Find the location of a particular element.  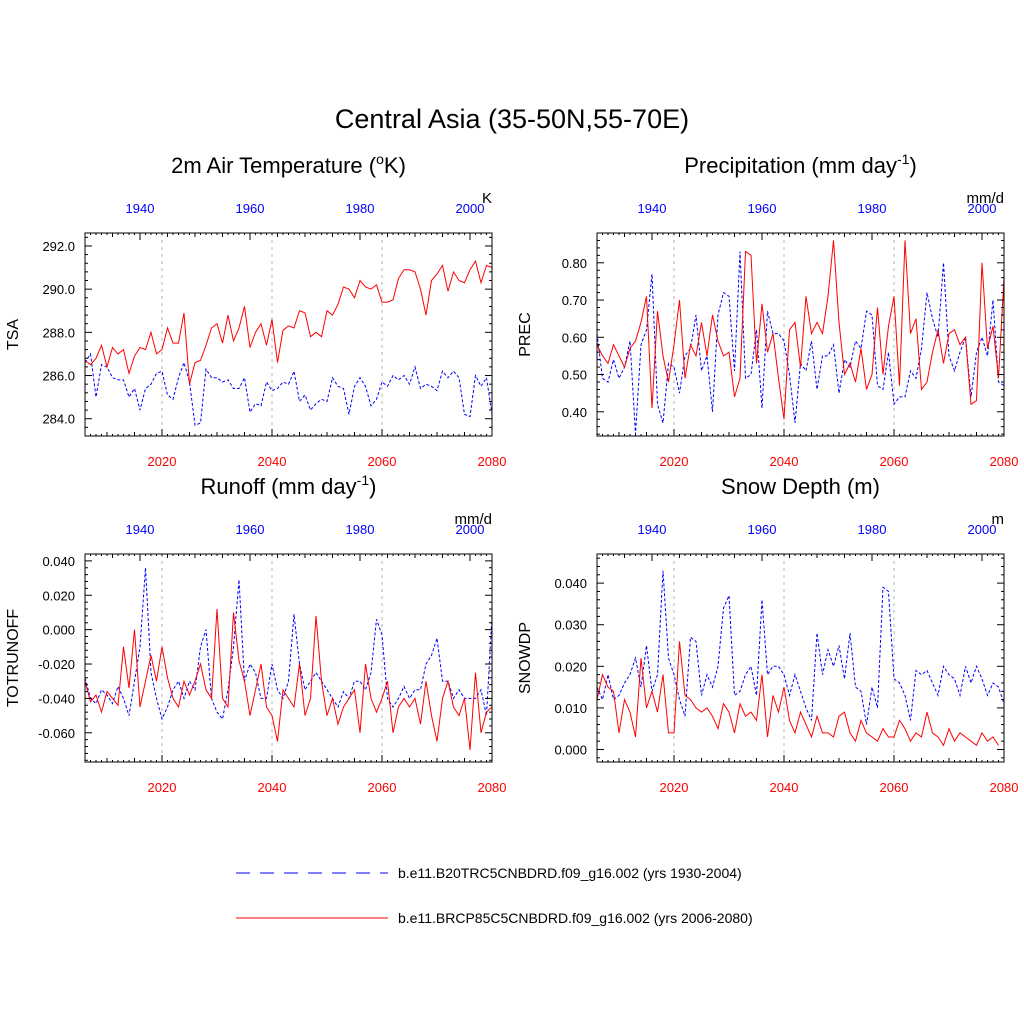

y-tick-label: -0.040 is located at coordinates (56, 698).